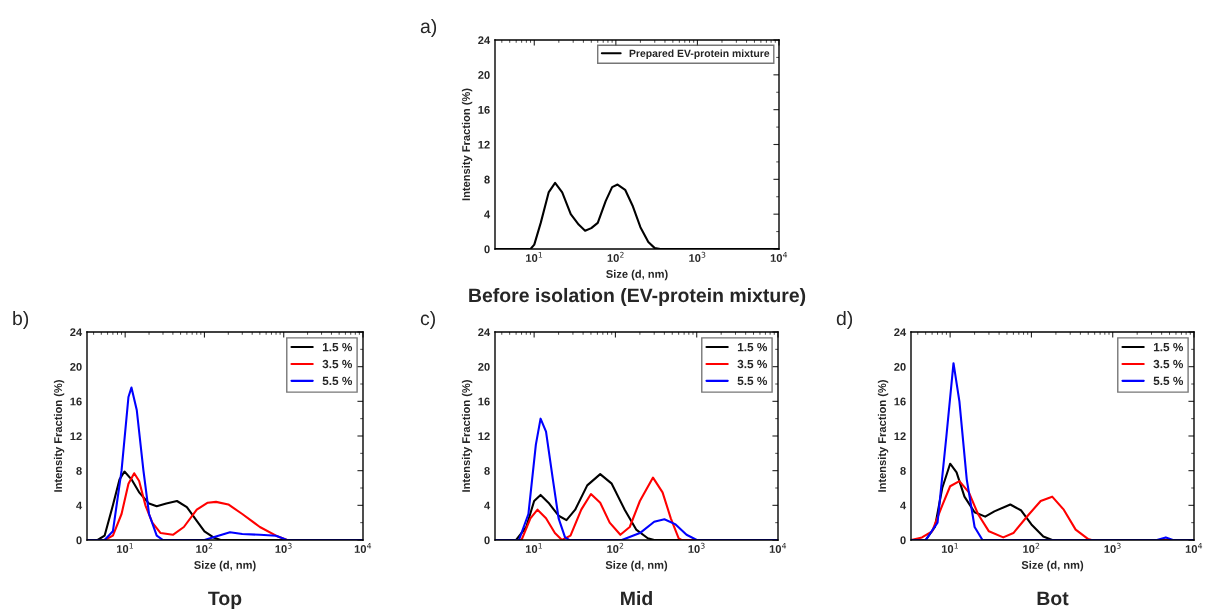  Describe the element at coordinates (225, 600) in the screenshot. I see `text: Top` at that location.